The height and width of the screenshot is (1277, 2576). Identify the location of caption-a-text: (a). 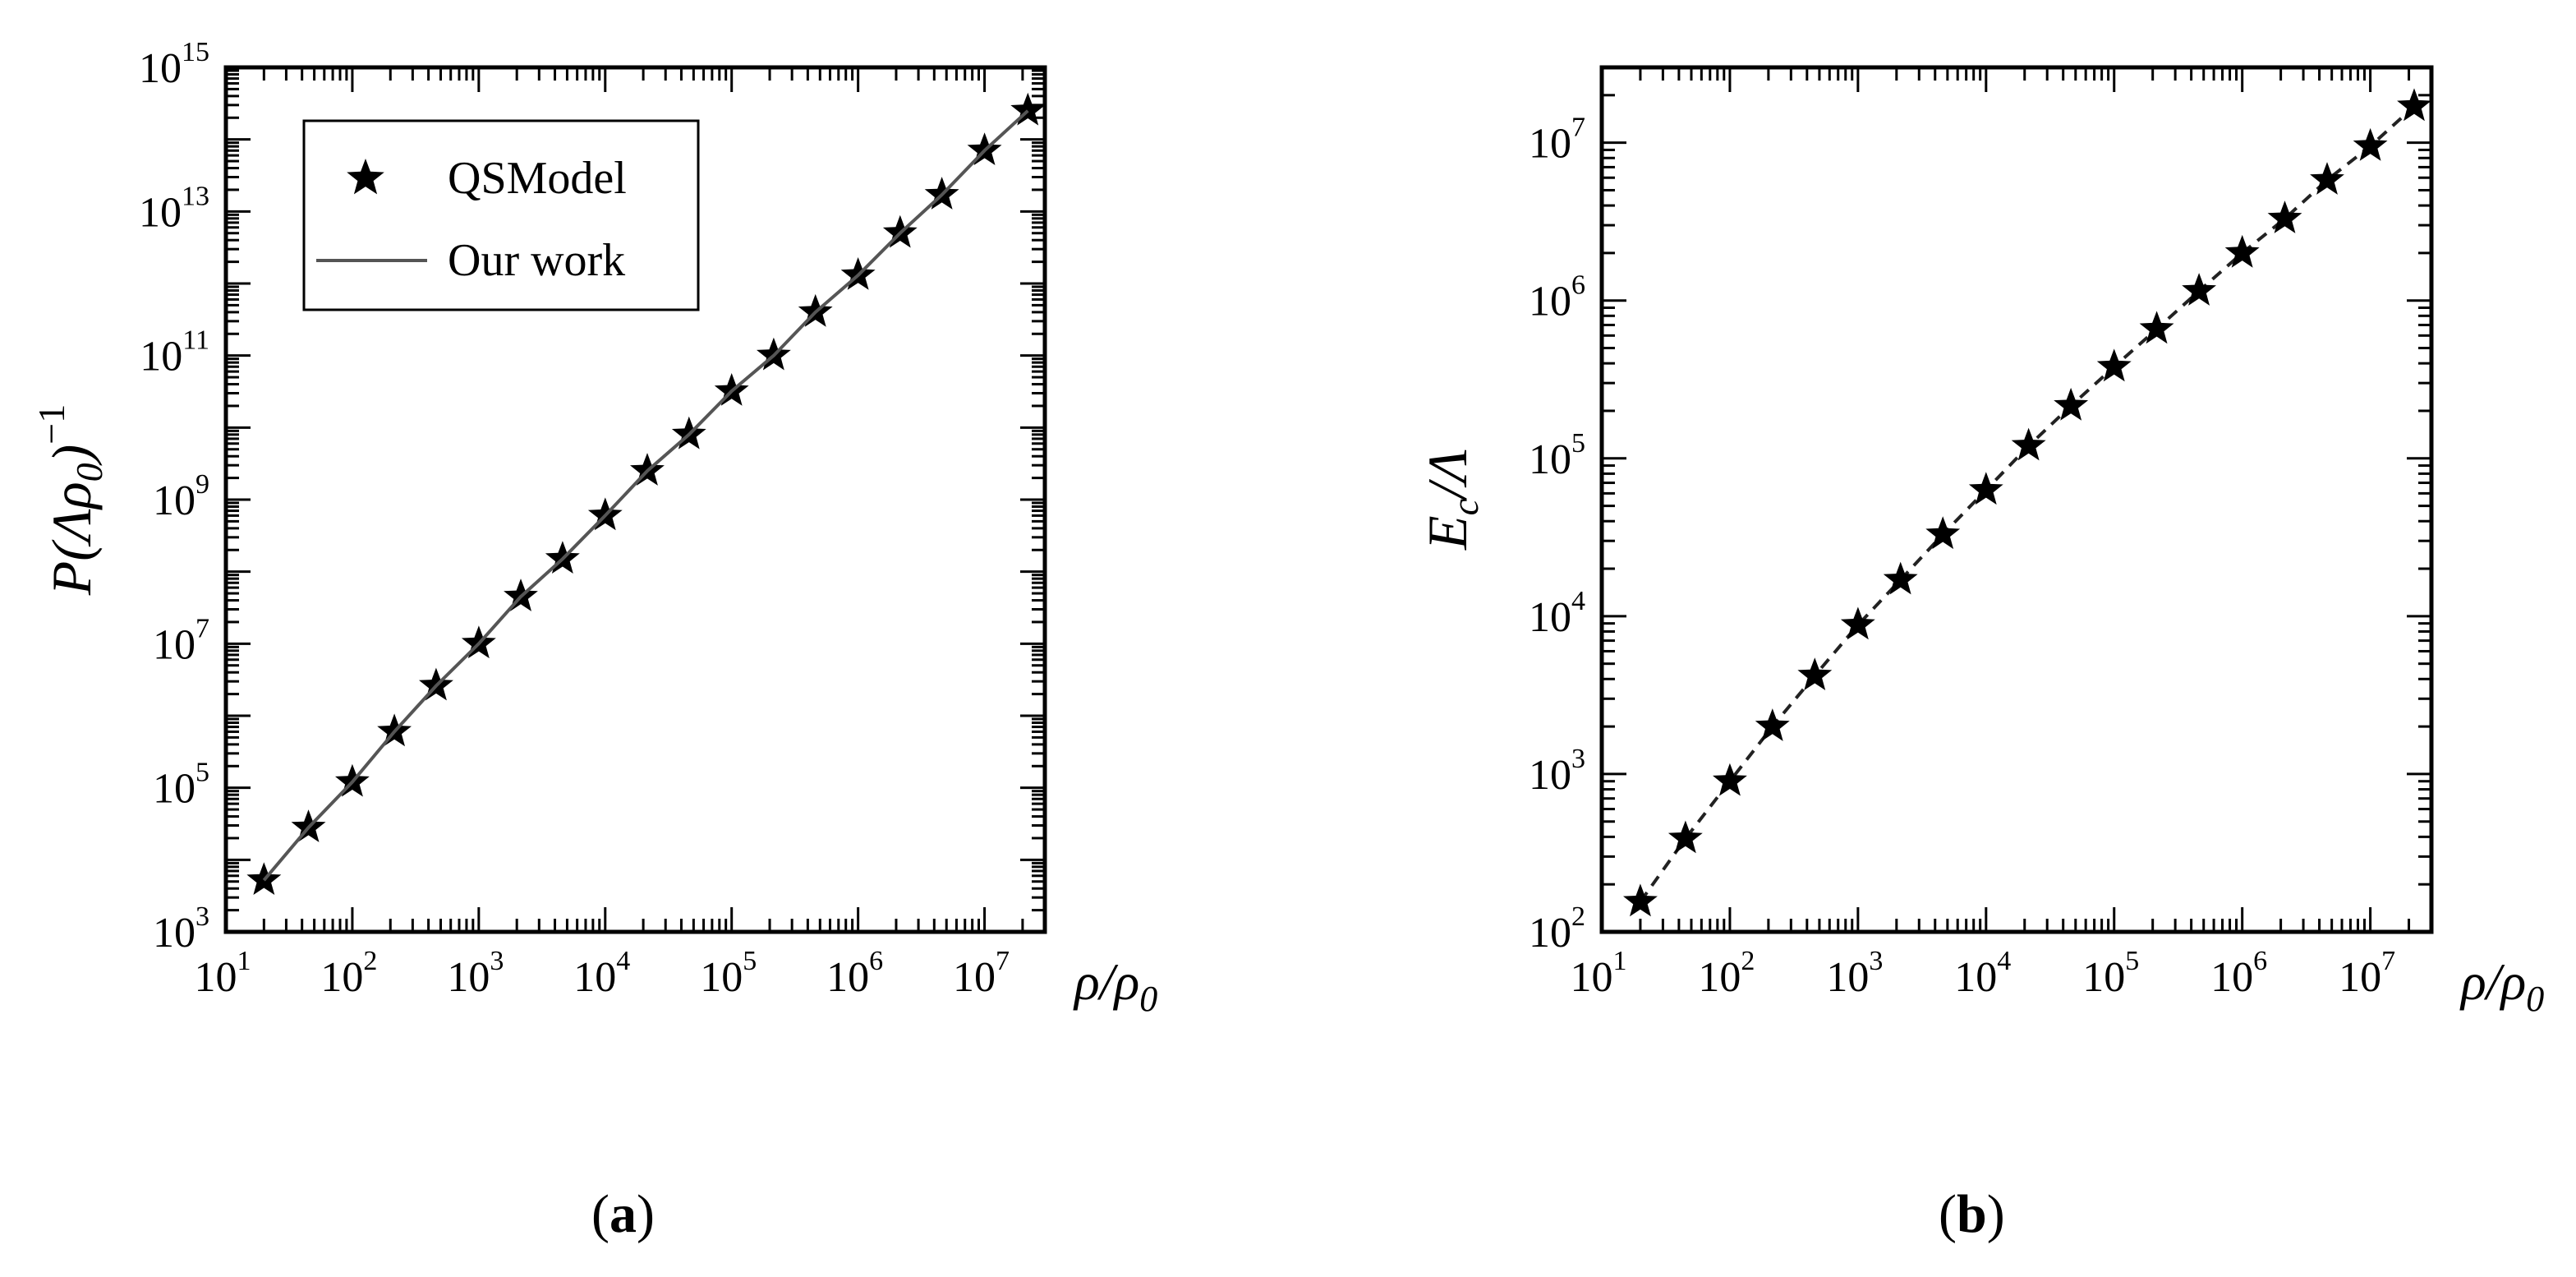
(623, 1214).